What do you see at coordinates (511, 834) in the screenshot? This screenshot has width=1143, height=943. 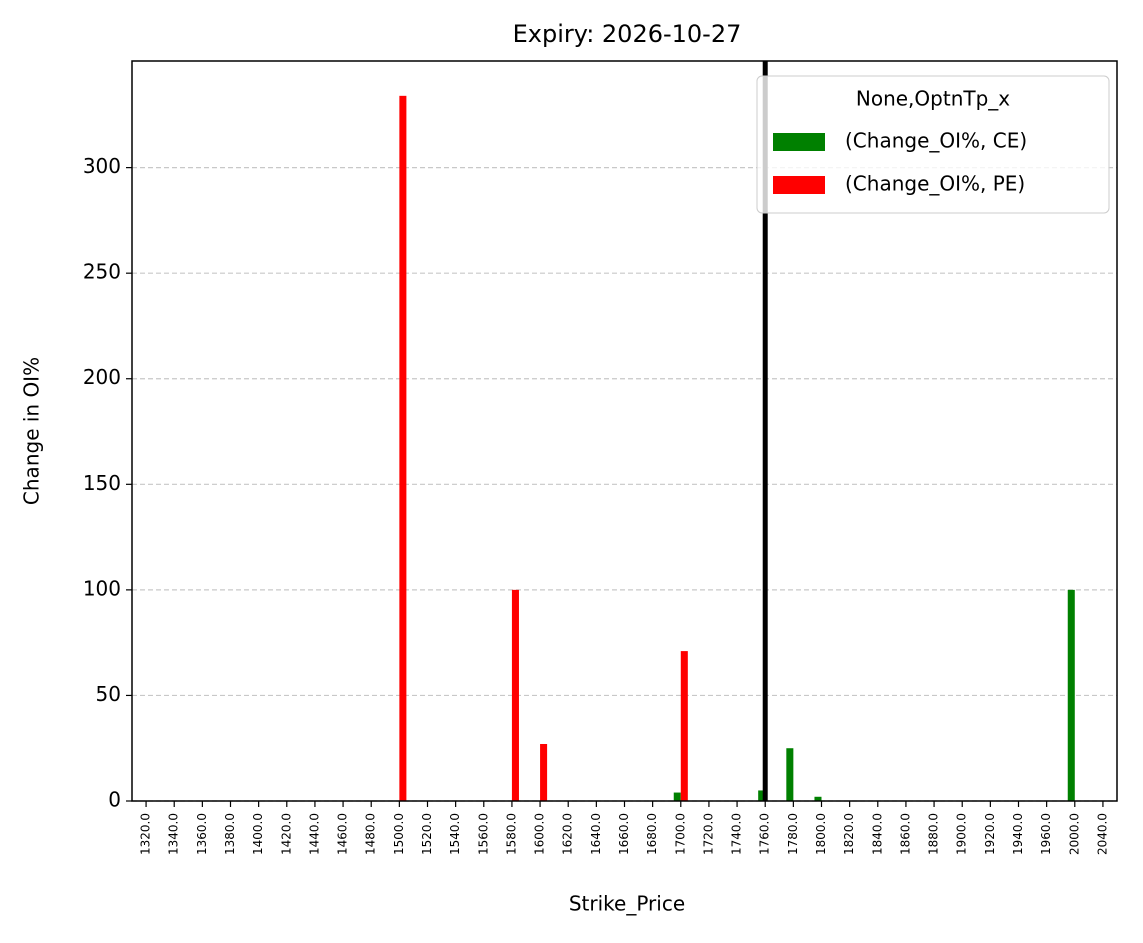 I see `x-tick-label: 1580.0` at bounding box center [511, 834].